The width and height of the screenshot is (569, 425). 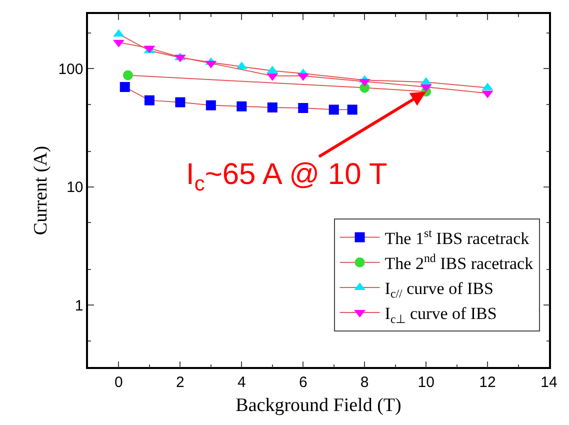 What do you see at coordinates (71, 69) in the screenshot?
I see `y-tick-label: 100` at bounding box center [71, 69].